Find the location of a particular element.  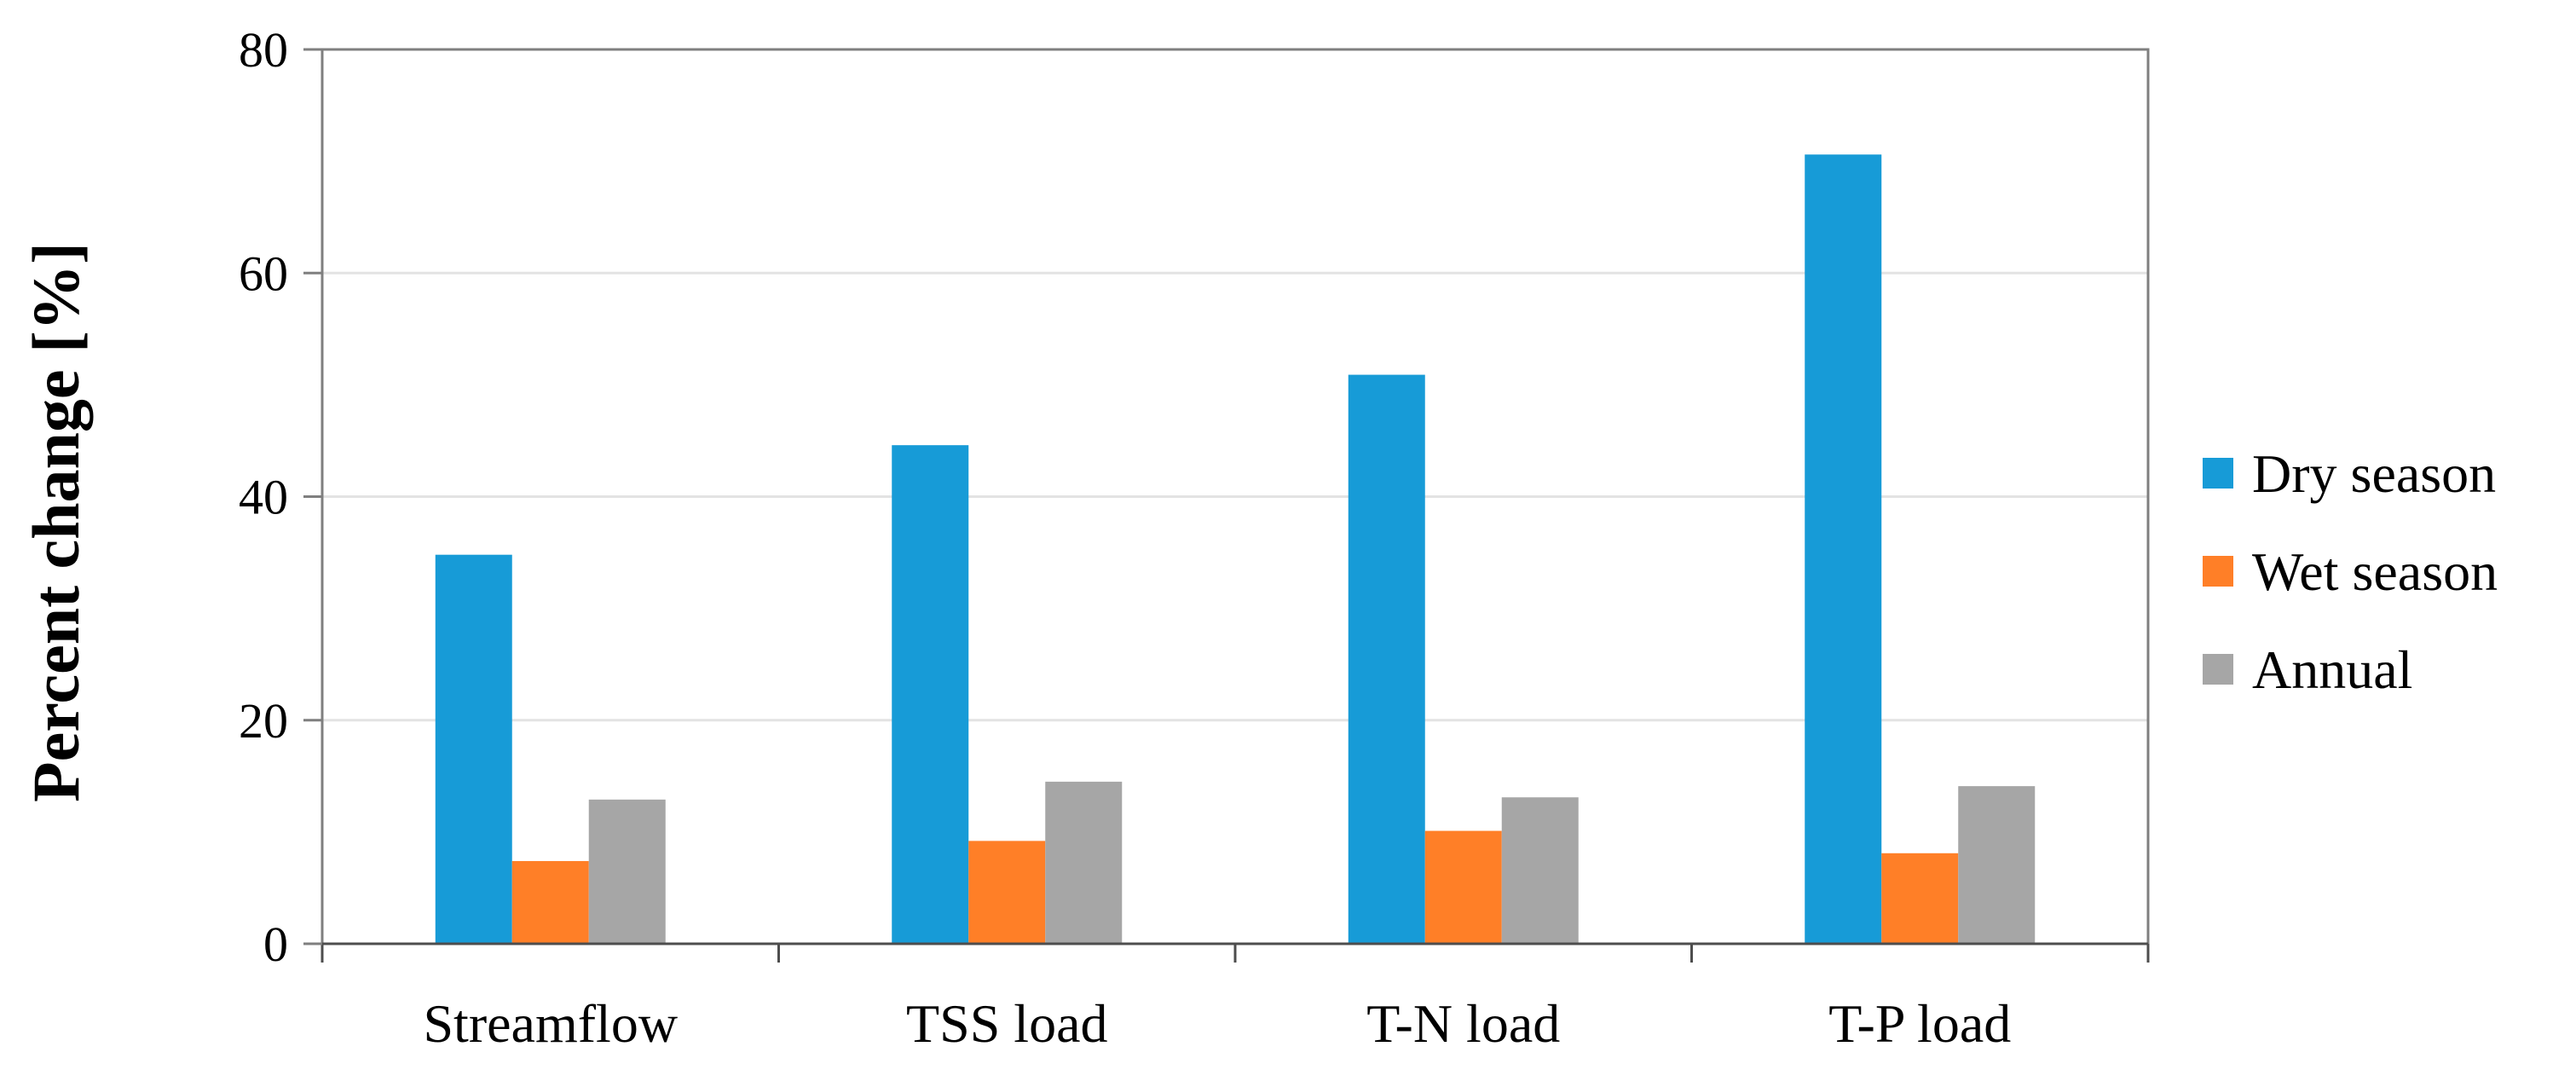

bar-wet-season-t-p-load is located at coordinates (1920, 898).